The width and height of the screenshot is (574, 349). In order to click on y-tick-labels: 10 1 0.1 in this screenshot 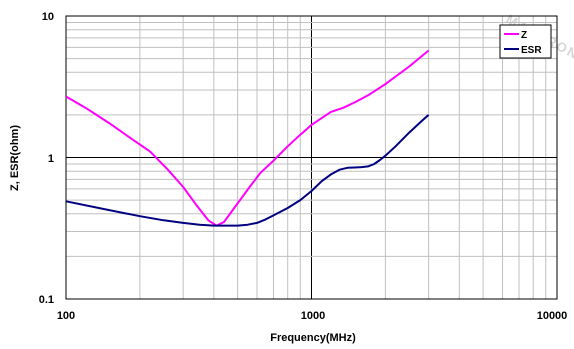, I will do `click(46, 158)`.